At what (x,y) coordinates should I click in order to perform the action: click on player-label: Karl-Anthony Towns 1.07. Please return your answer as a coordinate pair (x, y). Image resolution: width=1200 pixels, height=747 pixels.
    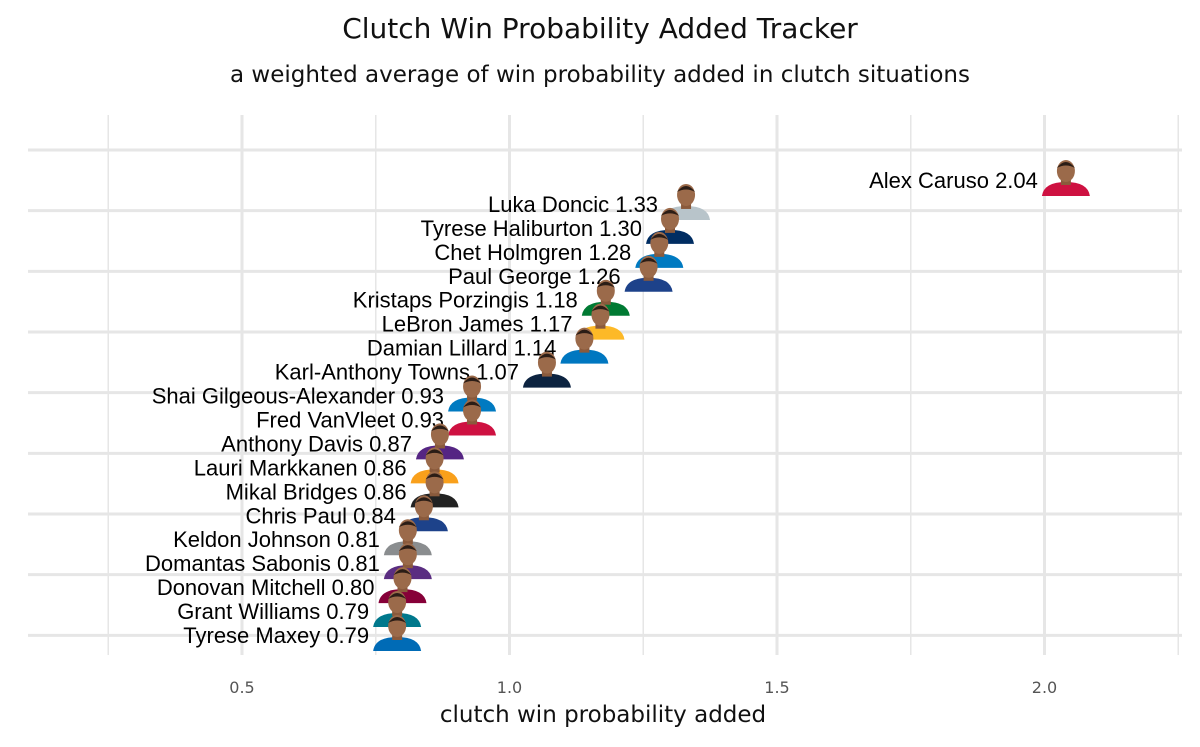
    Looking at the image, I should click on (397, 372).